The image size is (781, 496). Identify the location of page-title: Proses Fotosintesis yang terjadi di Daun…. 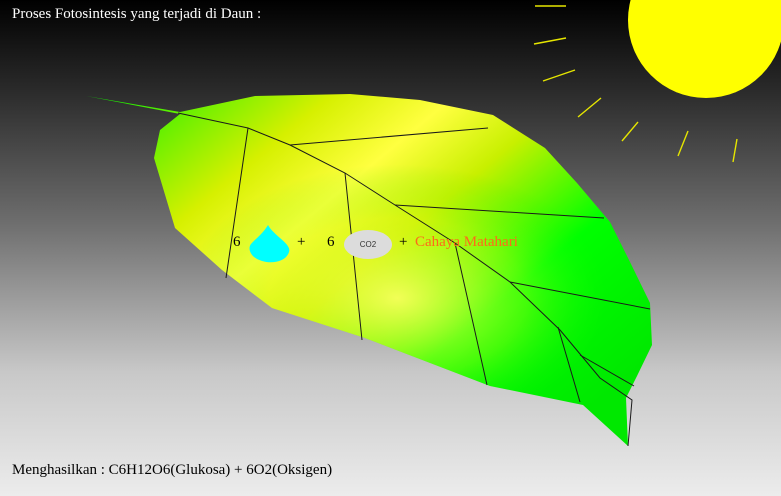
(137, 14).